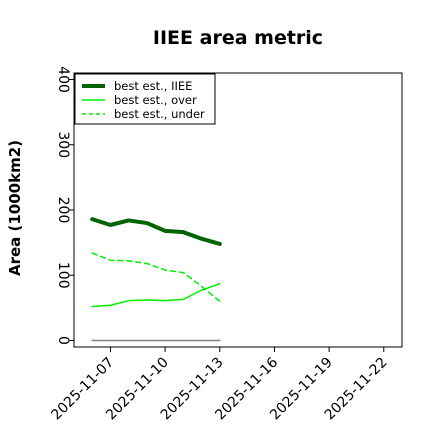 The width and height of the screenshot is (440, 440). Describe the element at coordinates (63, 210) in the screenshot. I see `y-tick-label: 200` at that location.